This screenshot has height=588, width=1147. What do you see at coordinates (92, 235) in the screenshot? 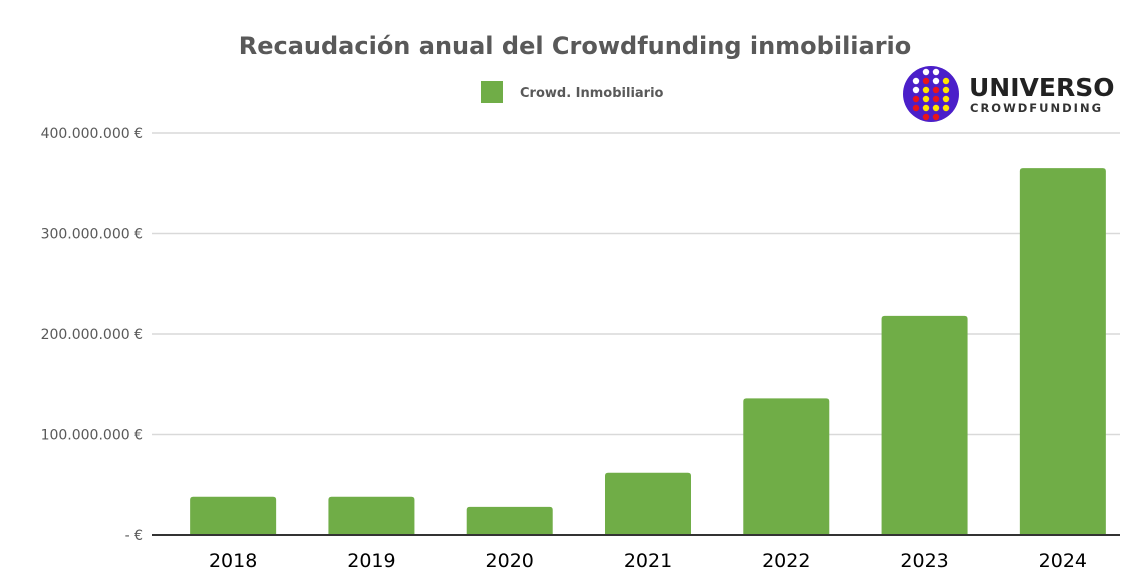
I see `y-tick-label: 300.000.000 €` at bounding box center [92, 235].